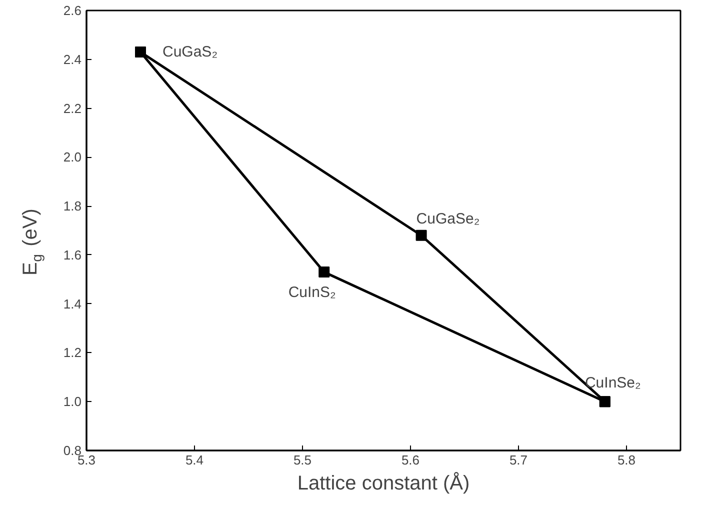 The width and height of the screenshot is (710, 518). Describe the element at coordinates (626, 460) in the screenshot. I see `x-tick-label: 5.8` at that location.